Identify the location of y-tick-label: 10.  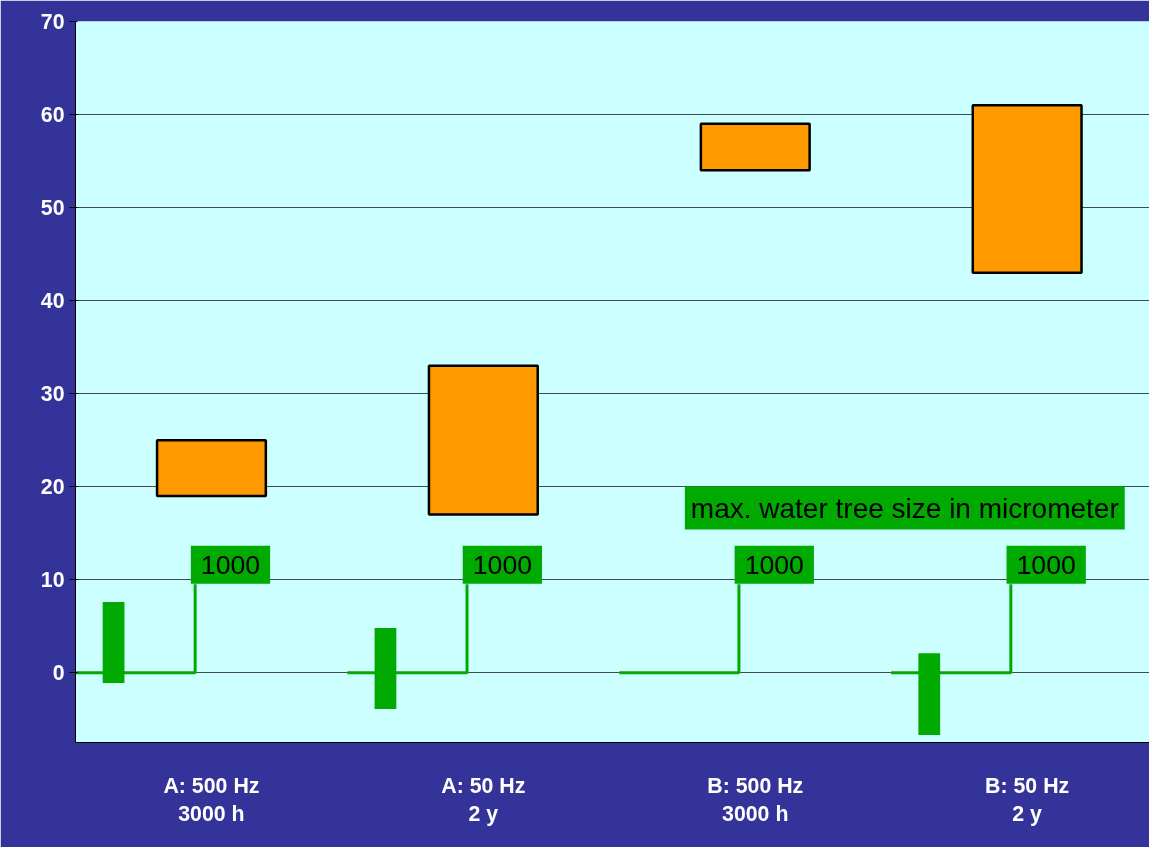
(52, 580).